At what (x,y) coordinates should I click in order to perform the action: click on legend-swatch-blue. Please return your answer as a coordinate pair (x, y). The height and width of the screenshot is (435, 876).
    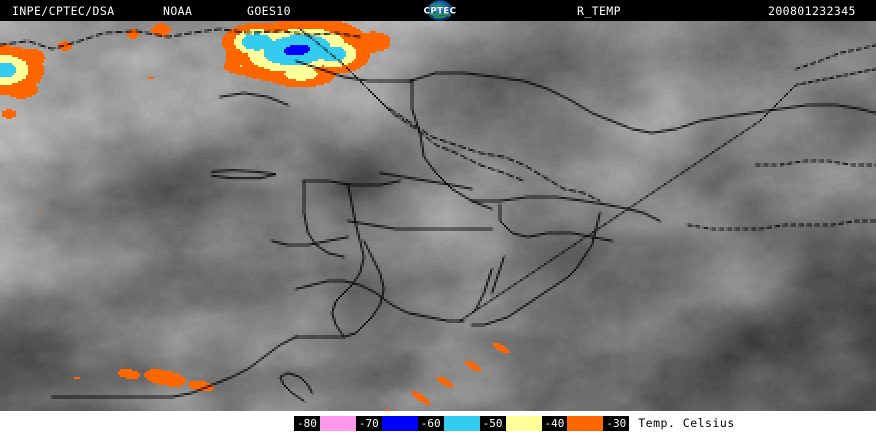
    Looking at the image, I should click on (399, 423).